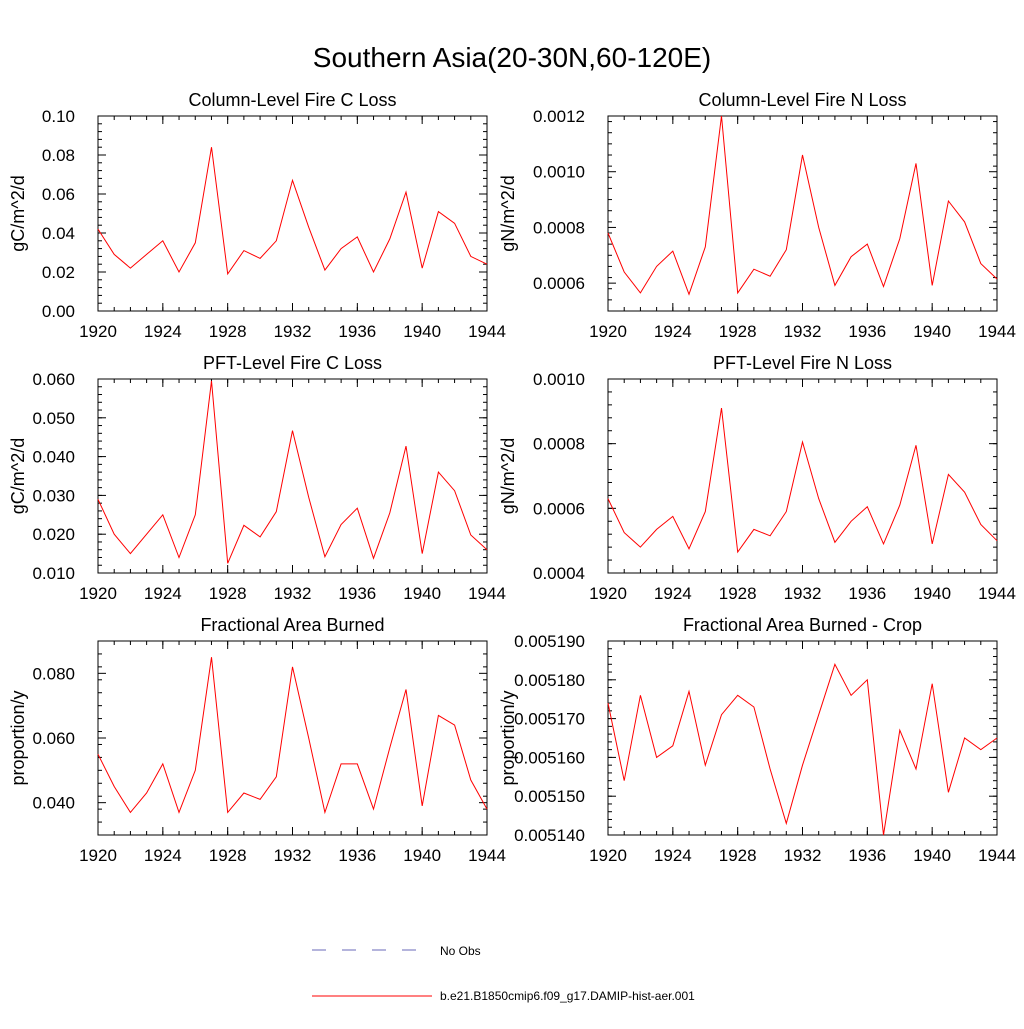 This screenshot has height=1029, width=1024. I want to click on y-axis-label: proportion/y, so click(508, 737).